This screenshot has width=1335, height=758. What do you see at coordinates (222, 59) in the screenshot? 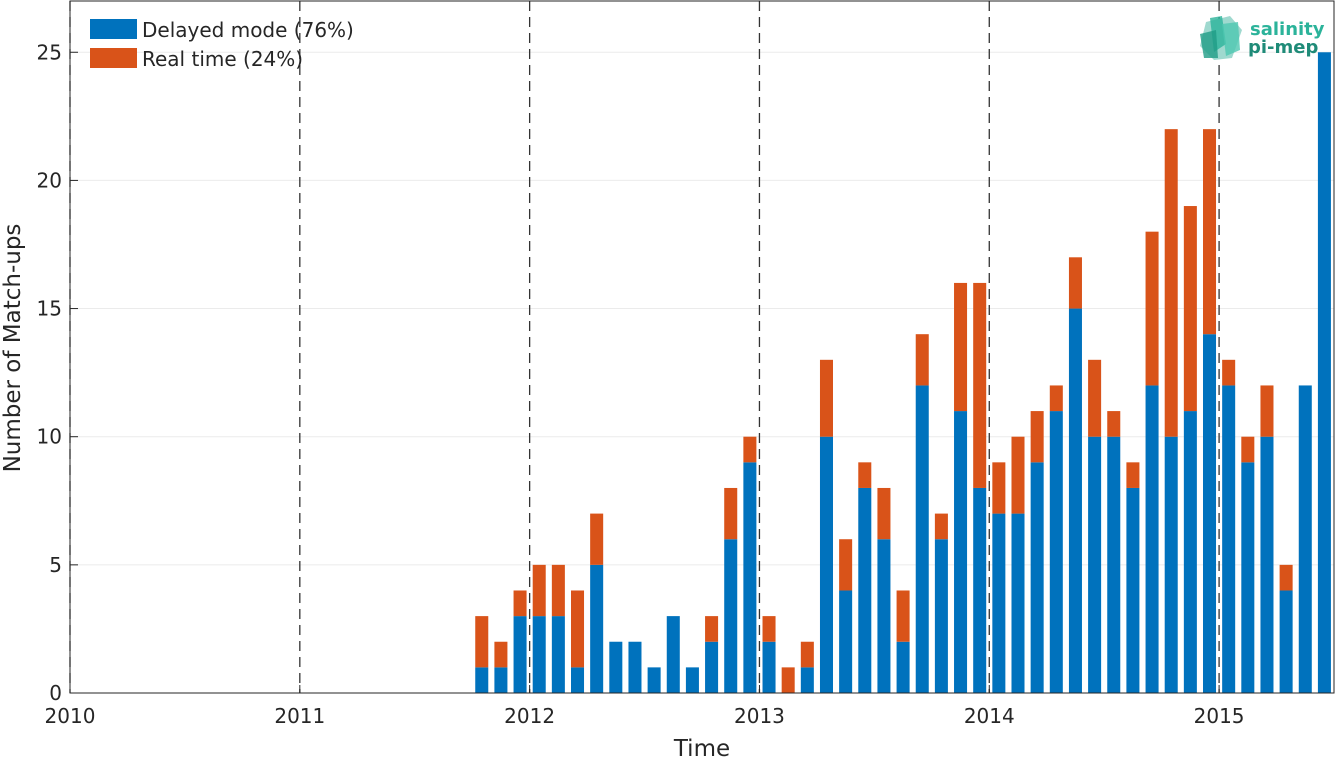
I see `legend-label-realtime: Real time (24%)` at bounding box center [222, 59].